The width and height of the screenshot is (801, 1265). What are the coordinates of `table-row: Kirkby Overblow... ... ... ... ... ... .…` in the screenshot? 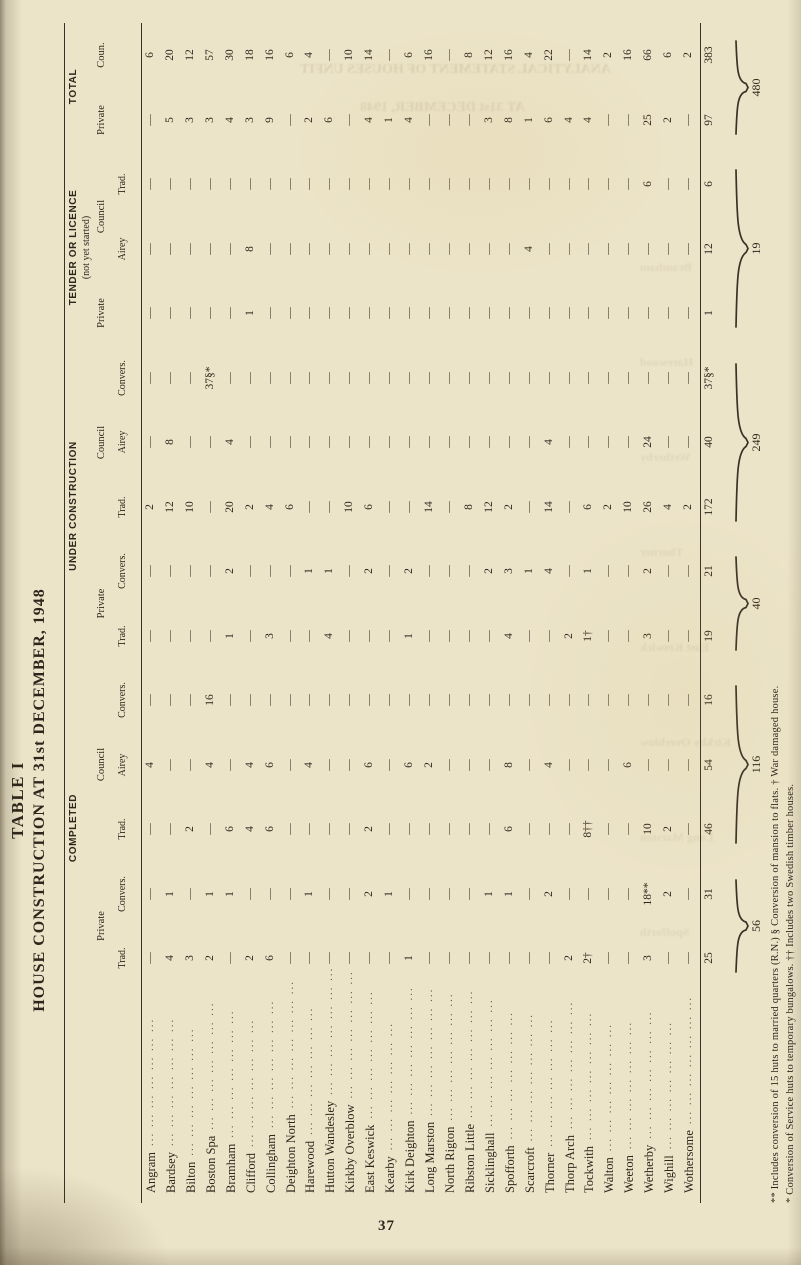 It's located at (351, 632).